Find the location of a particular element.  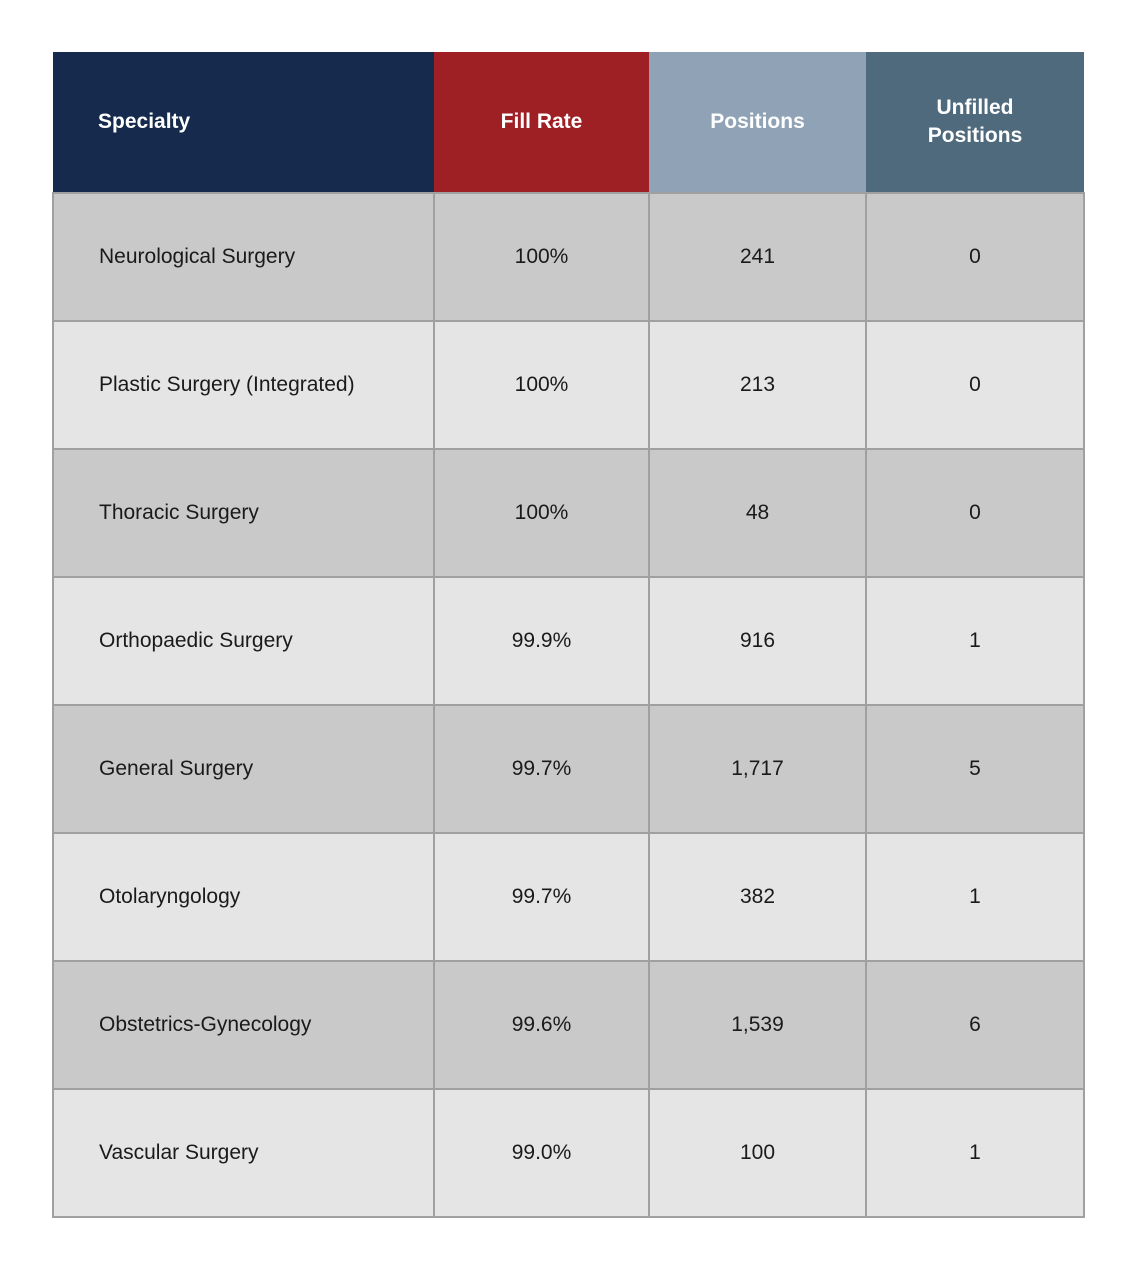

cell-specialty: General Surgery is located at coordinates (243, 769).